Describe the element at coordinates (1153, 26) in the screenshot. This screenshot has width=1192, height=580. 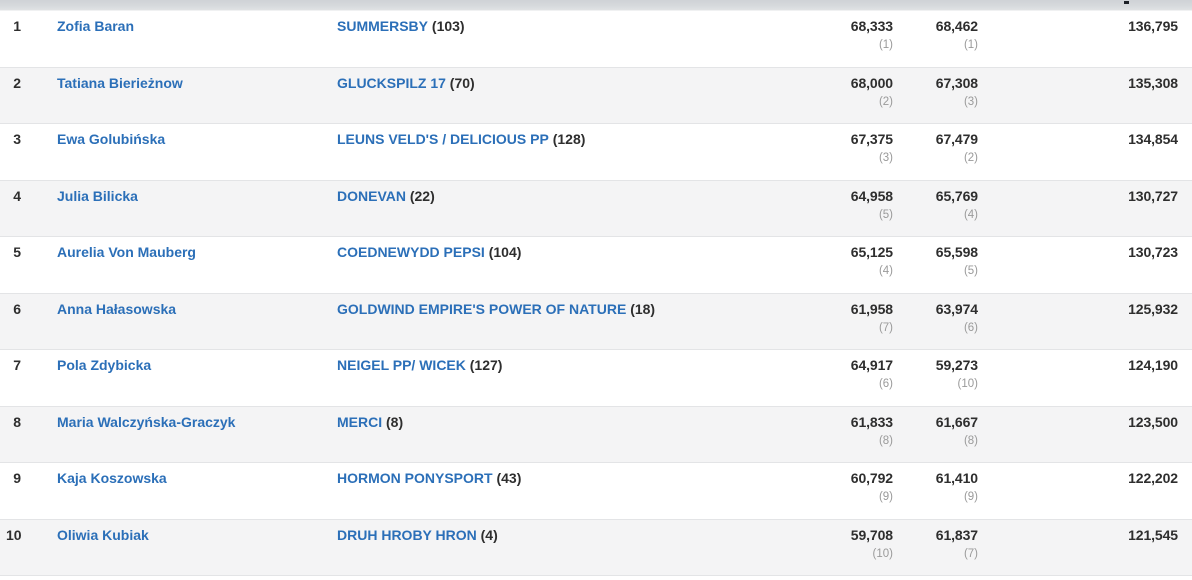
I see `total-value: 136,795` at that location.